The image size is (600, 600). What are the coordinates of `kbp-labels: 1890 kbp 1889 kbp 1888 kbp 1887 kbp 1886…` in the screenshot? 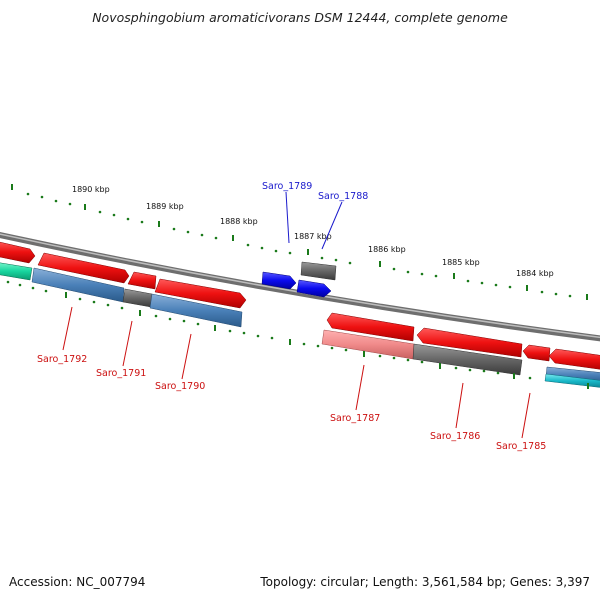 It's located at (313, 231).